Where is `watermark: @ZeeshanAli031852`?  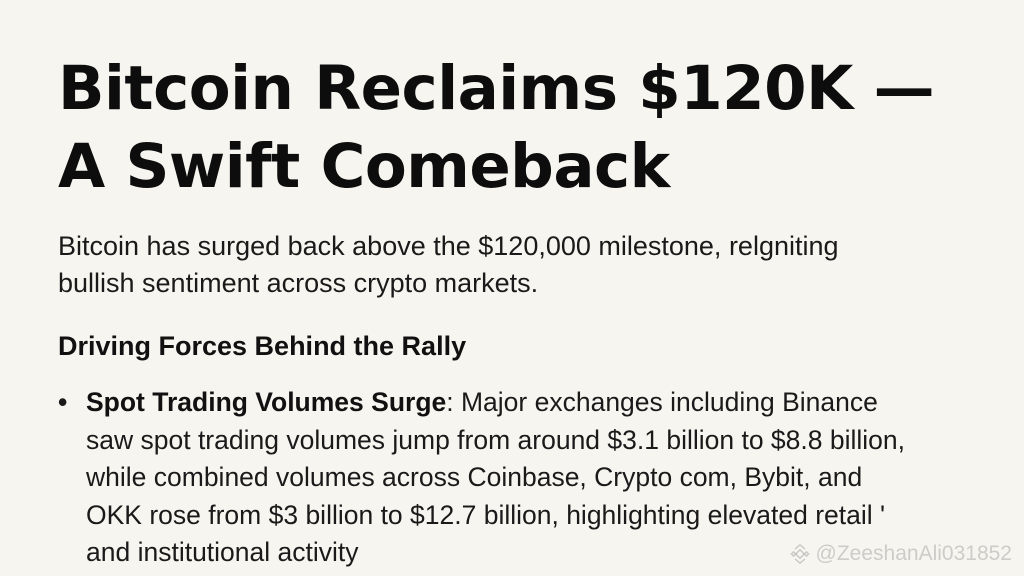
watermark: @ZeeshanAli031852 is located at coordinates (900, 554).